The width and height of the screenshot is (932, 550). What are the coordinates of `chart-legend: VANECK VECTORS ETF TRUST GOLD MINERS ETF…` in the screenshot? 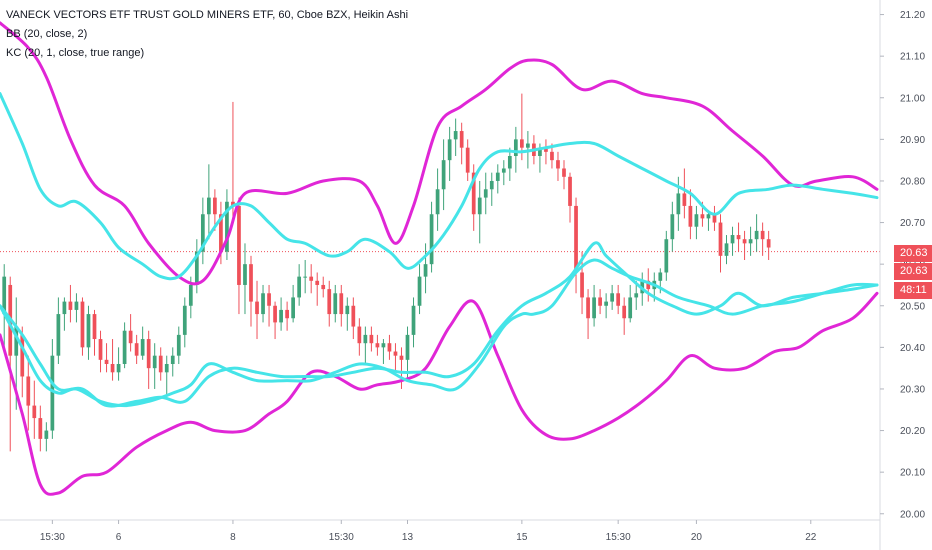 It's located at (207, 34).